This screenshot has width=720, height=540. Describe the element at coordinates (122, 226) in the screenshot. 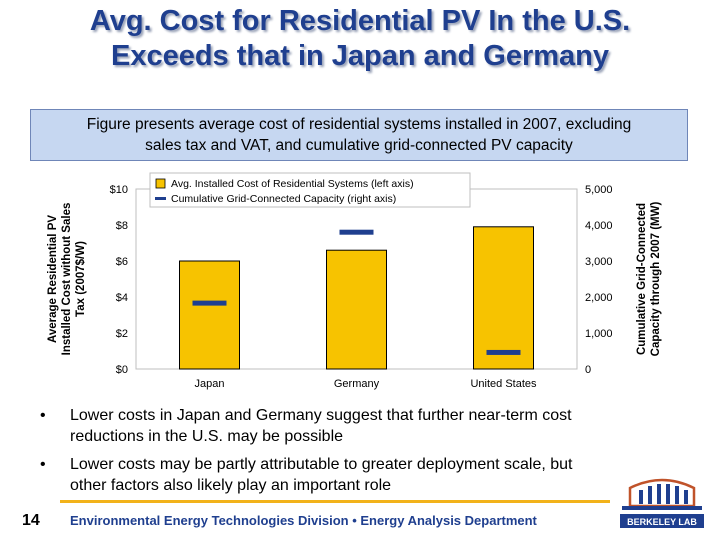

I see `y-tick-label: $8` at that location.